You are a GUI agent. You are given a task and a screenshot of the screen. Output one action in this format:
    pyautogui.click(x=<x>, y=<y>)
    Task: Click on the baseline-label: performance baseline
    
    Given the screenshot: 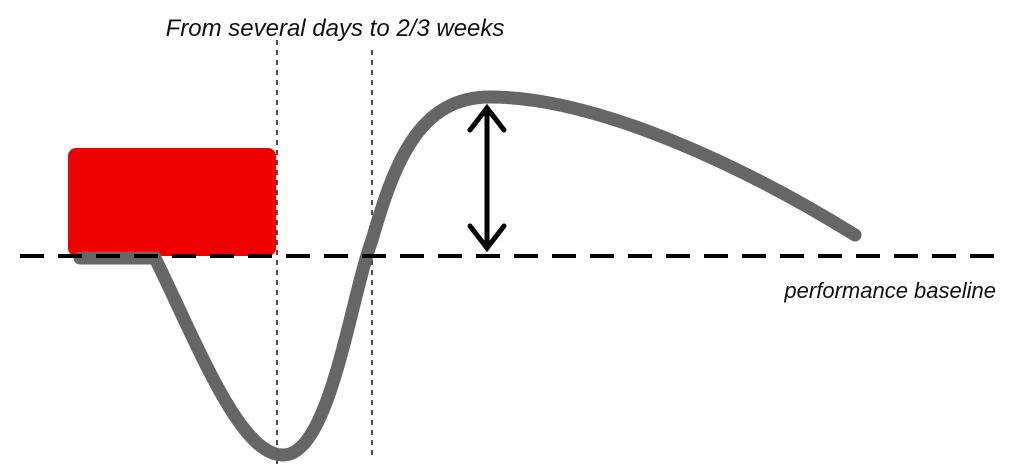 What is the action you would take?
    pyautogui.click(x=889, y=290)
    